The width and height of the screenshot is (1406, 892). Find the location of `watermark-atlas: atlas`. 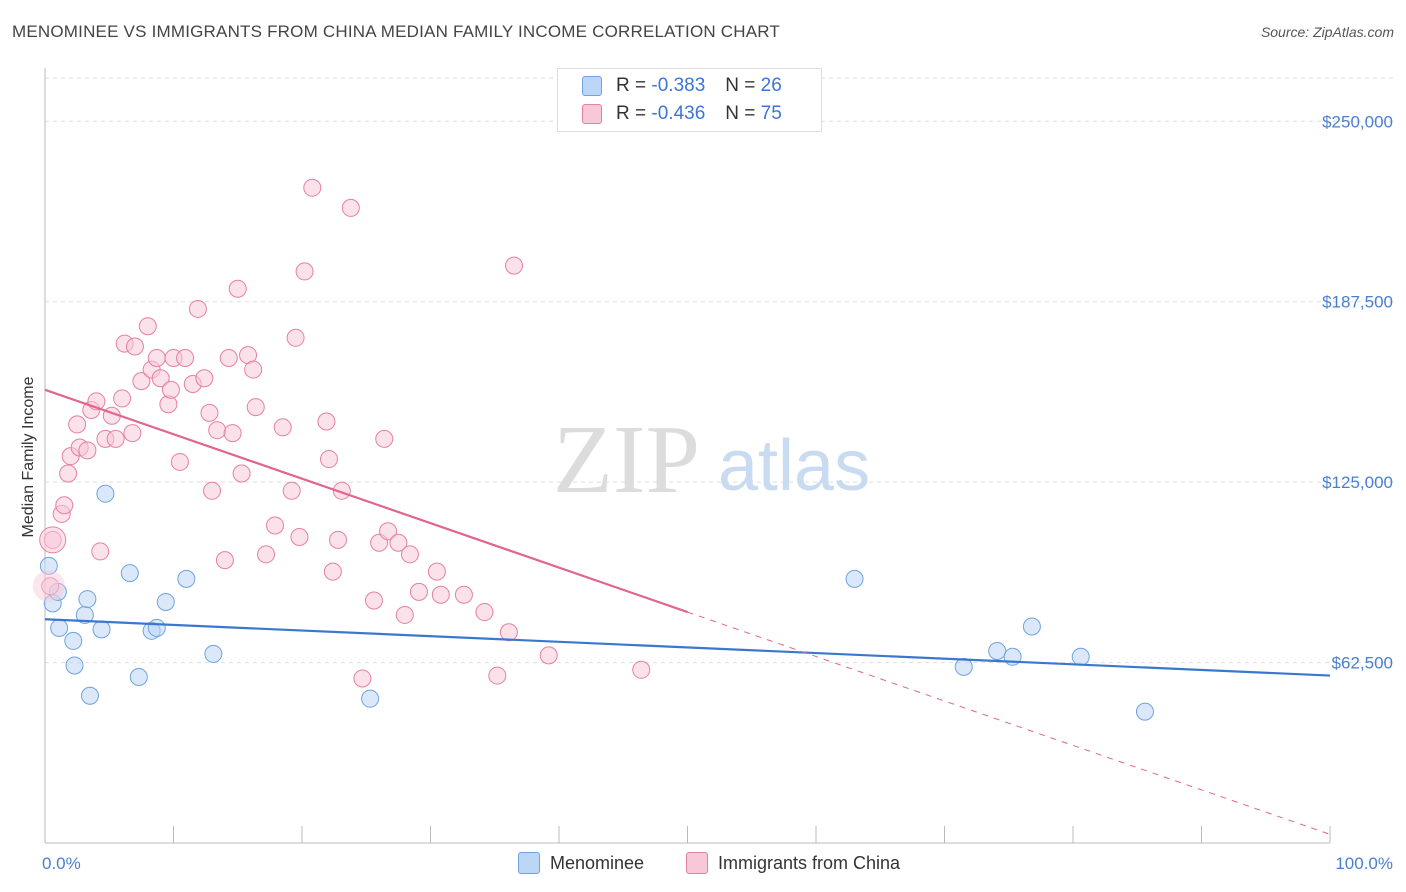

watermark-atlas: atlas is located at coordinates (794, 466).